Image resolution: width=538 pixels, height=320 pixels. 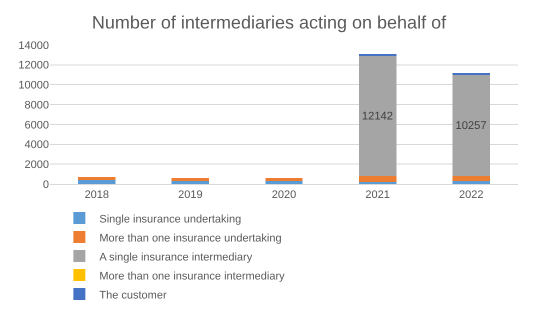 I want to click on legend-label: Single insurance undertaking, so click(x=170, y=219).